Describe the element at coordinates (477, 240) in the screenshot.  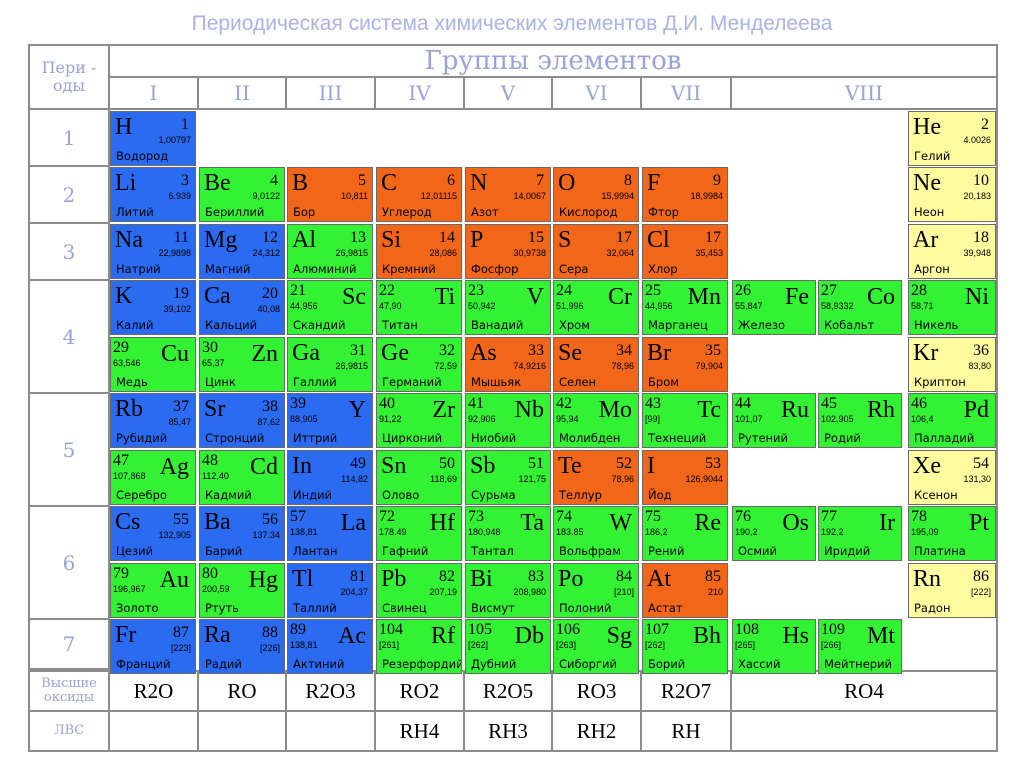
I see `element-symbol: P` at that location.